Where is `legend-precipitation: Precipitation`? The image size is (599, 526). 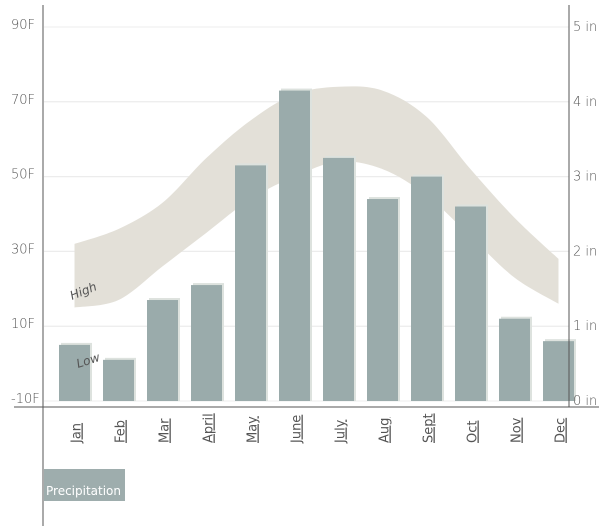 legend-precipitation: Precipitation is located at coordinates (84, 485).